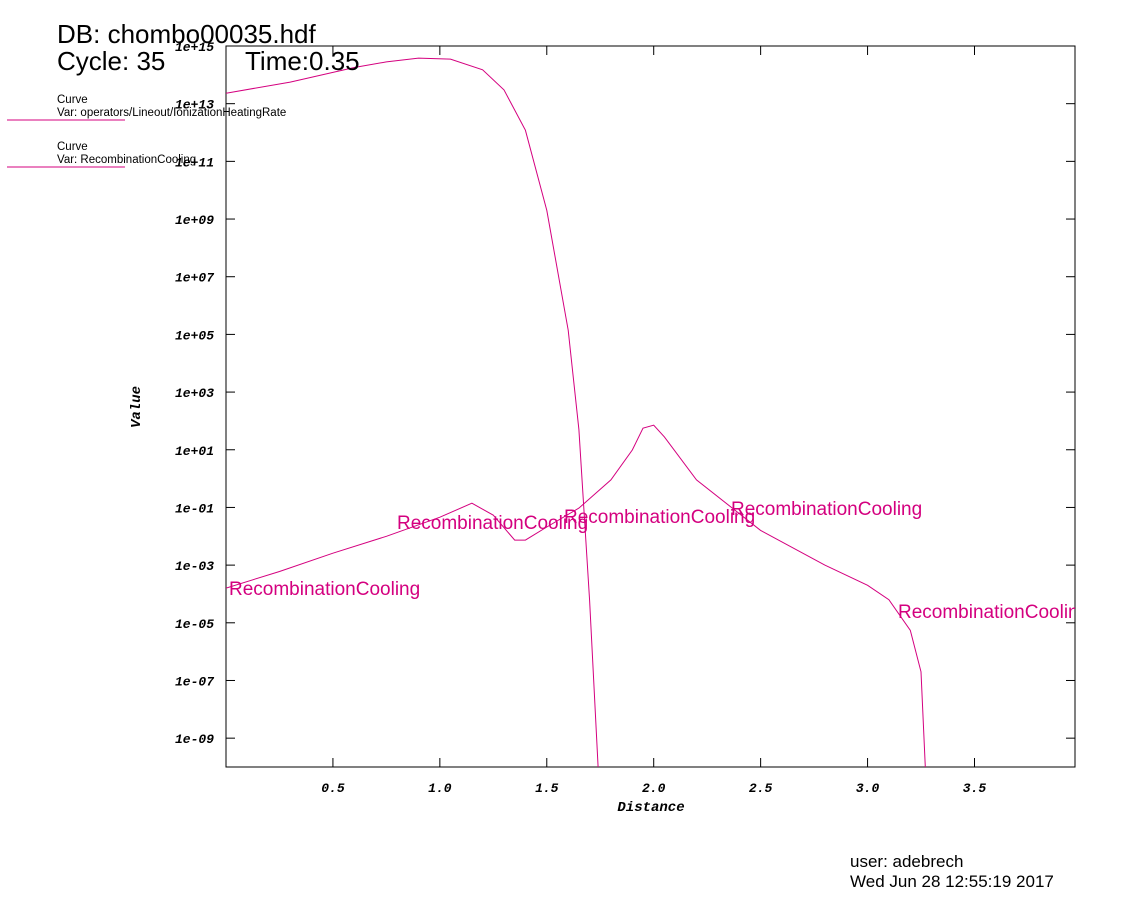  Describe the element at coordinates (302, 61) in the screenshot. I see `time-title: Time:0.35` at that location.